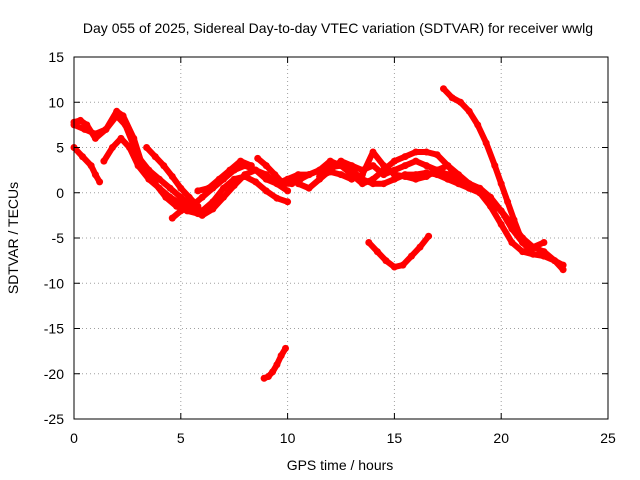 The width and height of the screenshot is (640, 480). What do you see at coordinates (54, 283) in the screenshot?
I see `y-tick-label: -10` at bounding box center [54, 283].